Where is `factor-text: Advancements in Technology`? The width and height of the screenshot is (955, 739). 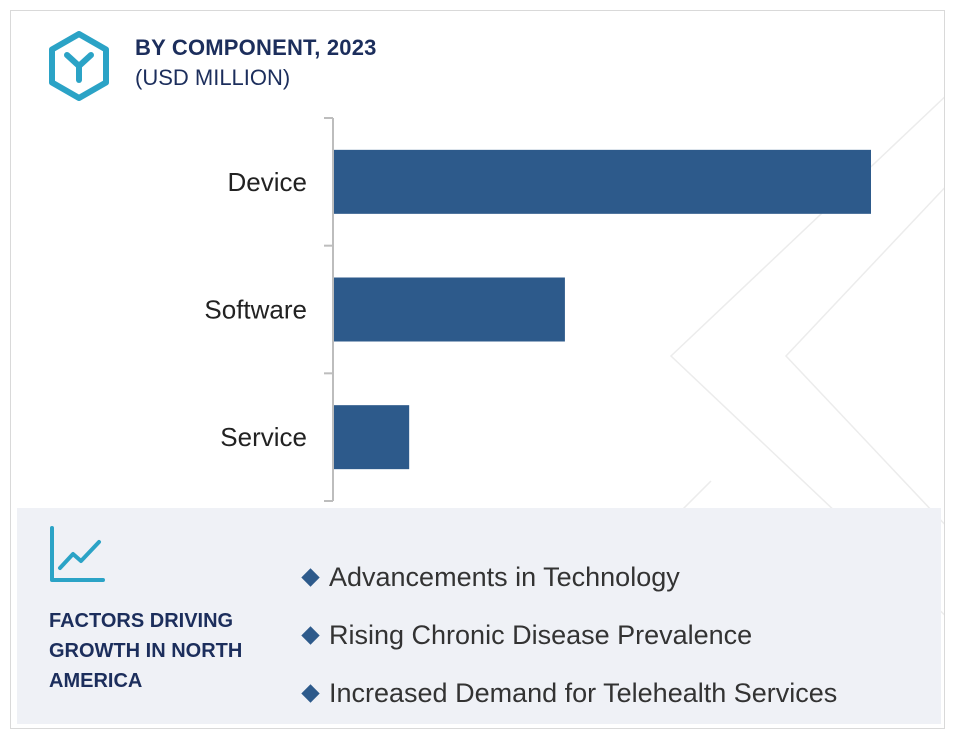
factor-text: Advancements in Technology is located at coordinates (504, 576).